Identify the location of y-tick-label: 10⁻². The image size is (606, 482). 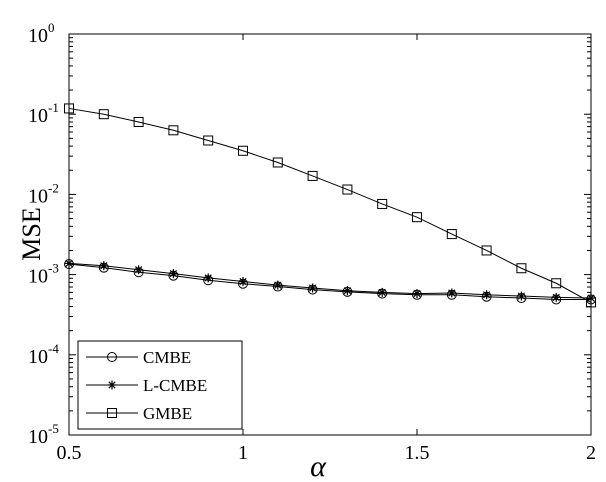
(43, 193).